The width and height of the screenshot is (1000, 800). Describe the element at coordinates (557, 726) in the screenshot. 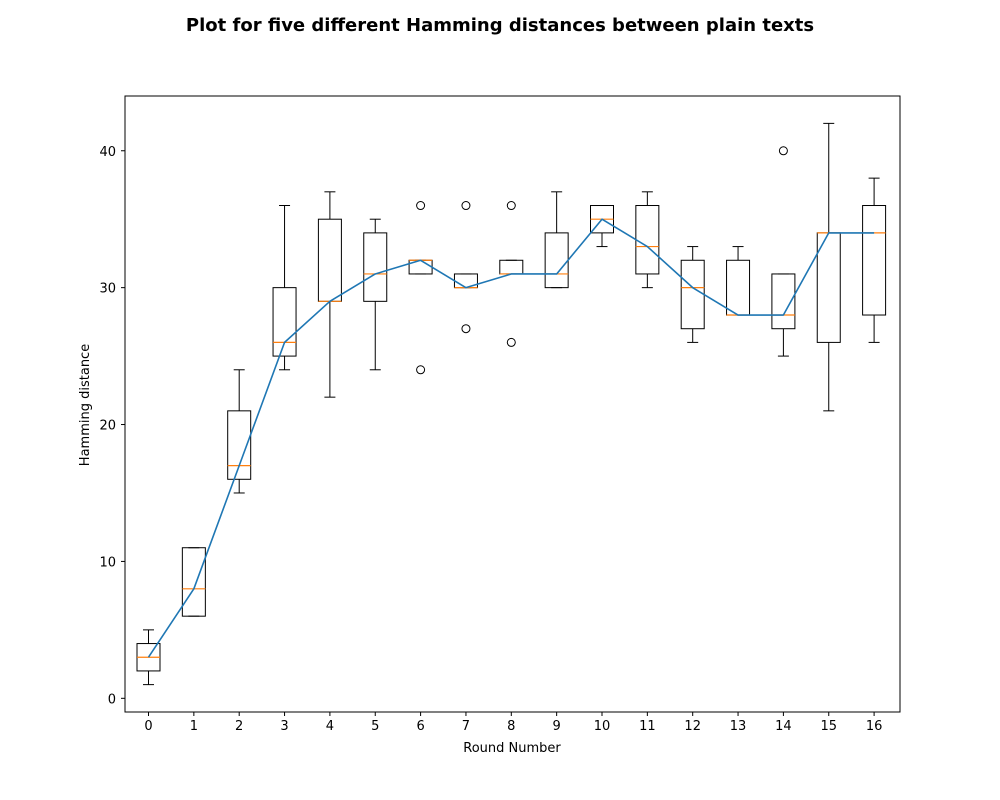

I see `x-tick-label: 9` at that location.